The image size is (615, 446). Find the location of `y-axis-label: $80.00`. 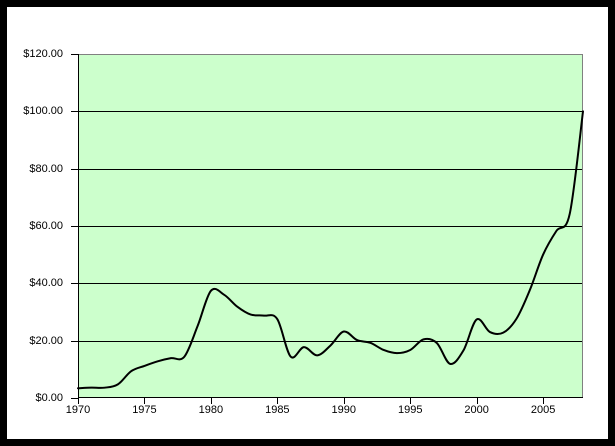

y-axis-label: $80.00 is located at coordinates (46, 168).